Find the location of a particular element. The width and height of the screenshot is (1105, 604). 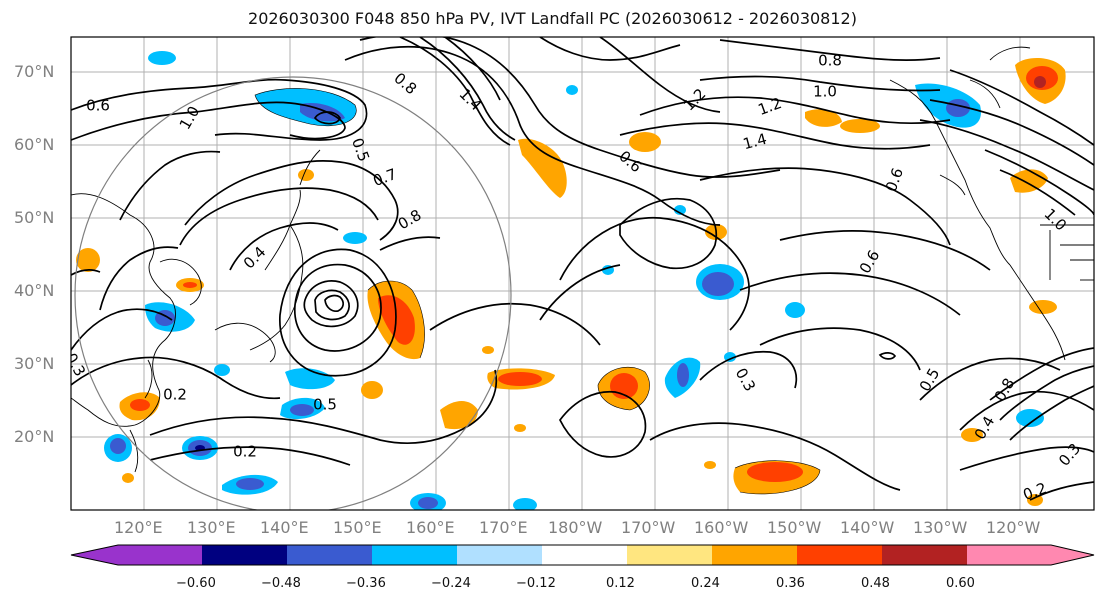

contour-label: 0.8 is located at coordinates (830, 61).